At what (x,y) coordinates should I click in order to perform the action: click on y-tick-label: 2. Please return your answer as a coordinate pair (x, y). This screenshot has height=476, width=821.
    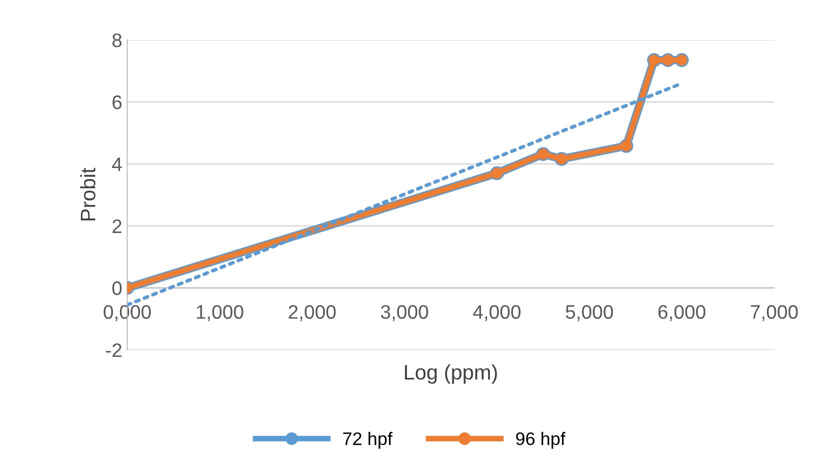
    Looking at the image, I should click on (117, 226).